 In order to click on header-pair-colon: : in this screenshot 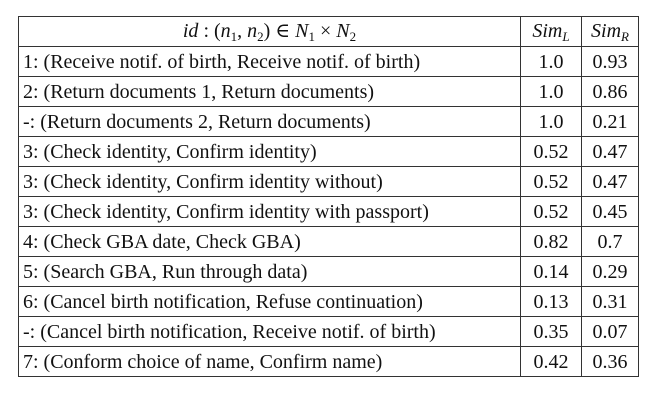, I will do `click(206, 30)`.